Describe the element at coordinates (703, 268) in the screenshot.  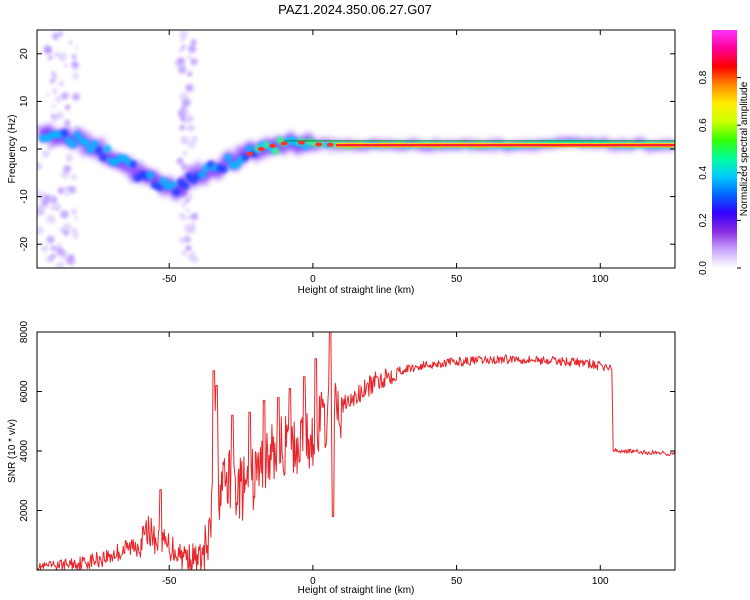
I see `colorbar-tick-label: 0.0` at that location.